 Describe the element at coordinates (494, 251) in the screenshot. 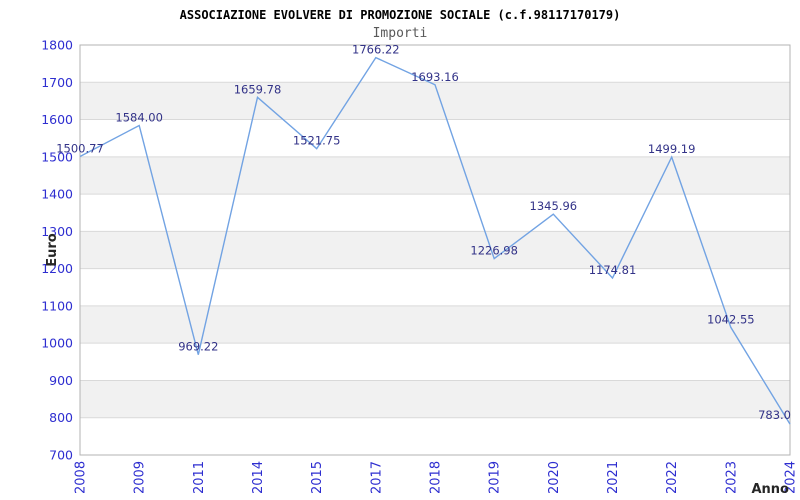

I see `value-label: 1226.98` at that location.